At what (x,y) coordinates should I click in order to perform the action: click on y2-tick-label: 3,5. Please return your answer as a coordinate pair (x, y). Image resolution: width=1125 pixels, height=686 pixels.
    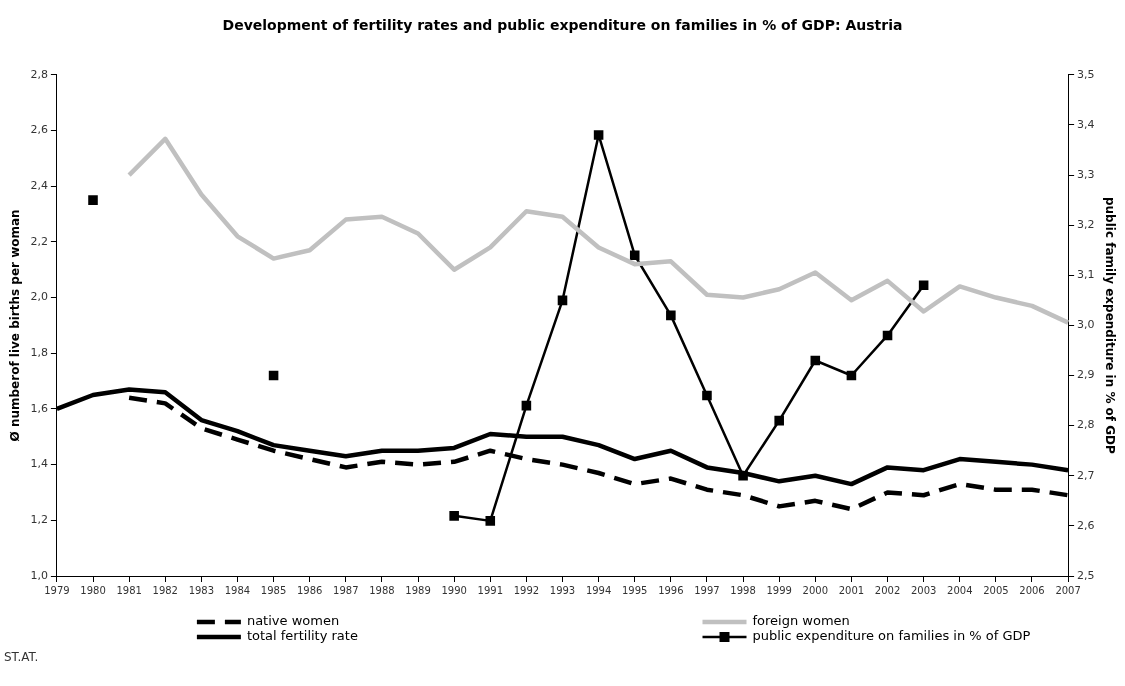
    Looking at the image, I should click on (1086, 74).